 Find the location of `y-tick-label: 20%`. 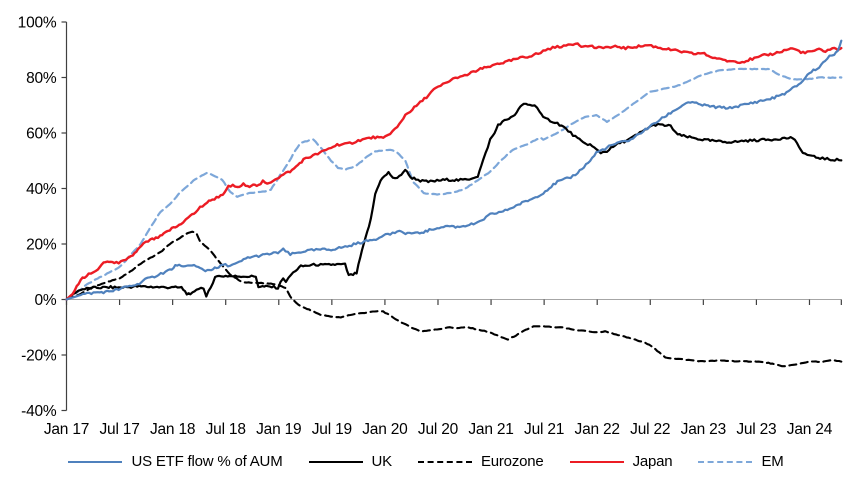

y-tick-label: 20% is located at coordinates (41, 245).